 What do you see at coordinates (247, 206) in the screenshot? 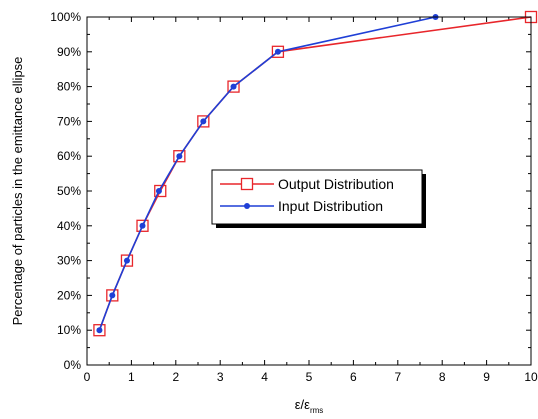
I see `legend-marker-circle` at bounding box center [247, 206].